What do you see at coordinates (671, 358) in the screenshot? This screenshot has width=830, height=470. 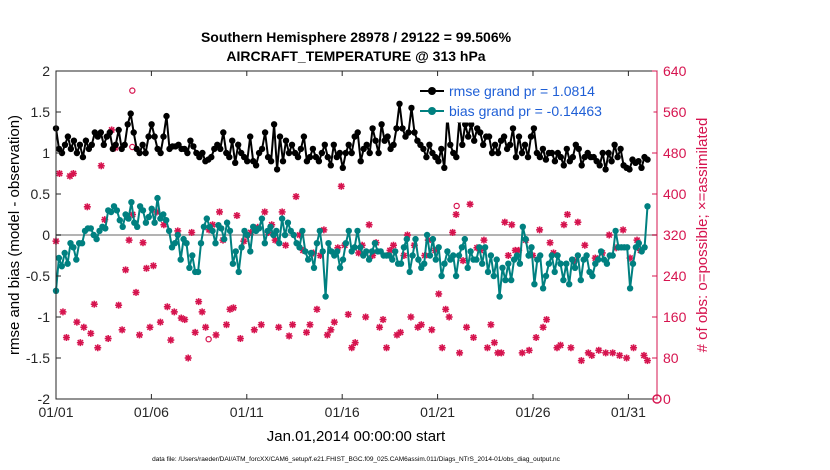 I see `y-right-tick-label: 80` at bounding box center [671, 358].